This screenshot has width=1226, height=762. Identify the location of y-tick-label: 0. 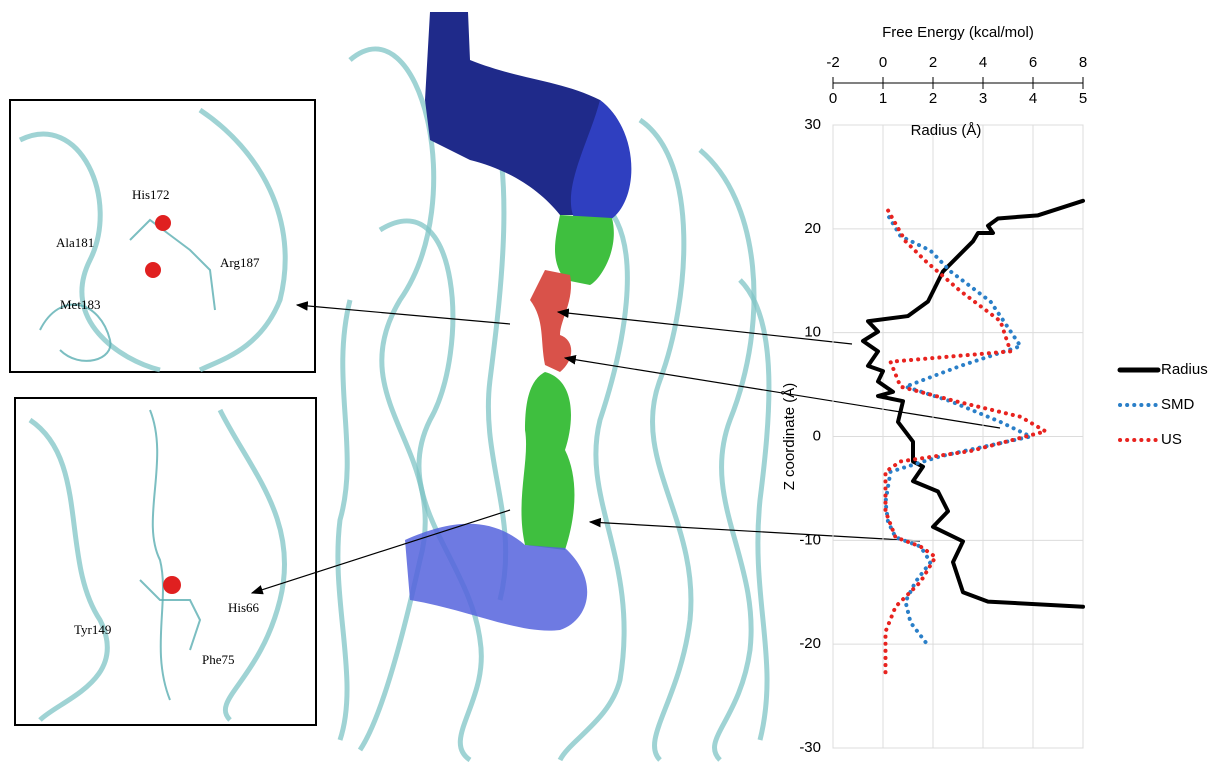
(817, 435).